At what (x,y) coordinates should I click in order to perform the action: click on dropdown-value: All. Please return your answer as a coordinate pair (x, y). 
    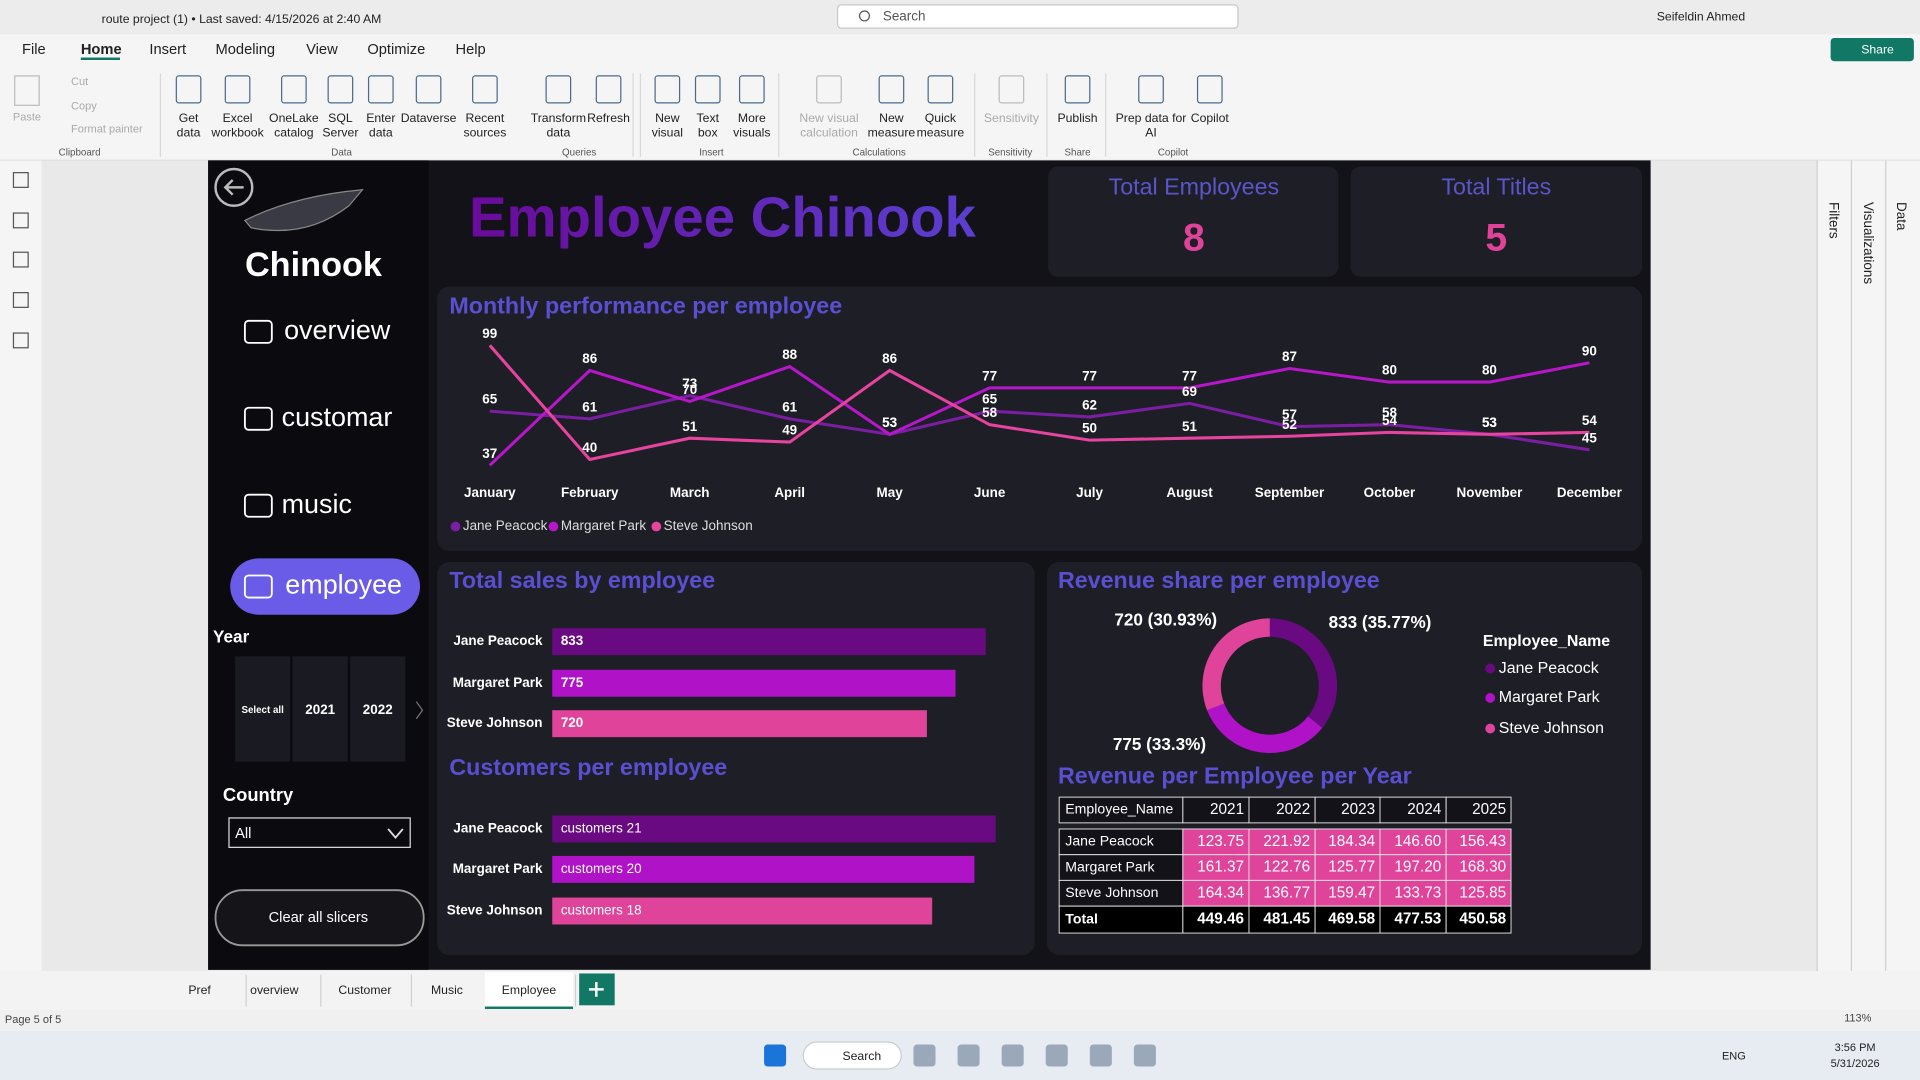
    Looking at the image, I should click on (243, 834).